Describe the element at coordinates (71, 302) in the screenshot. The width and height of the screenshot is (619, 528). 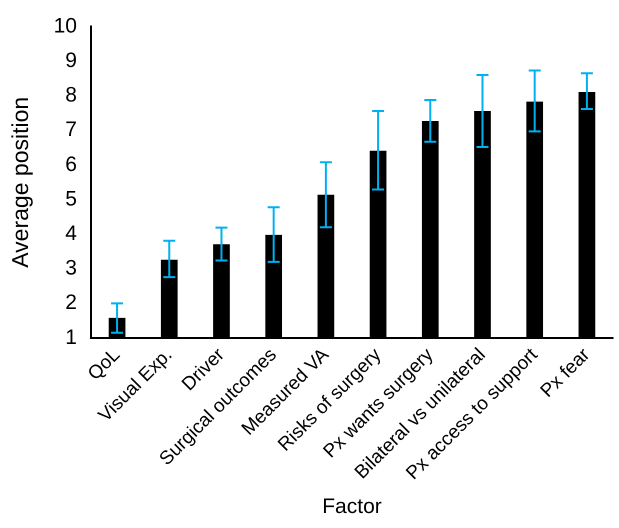
I see `y-tick-label: 2` at that location.